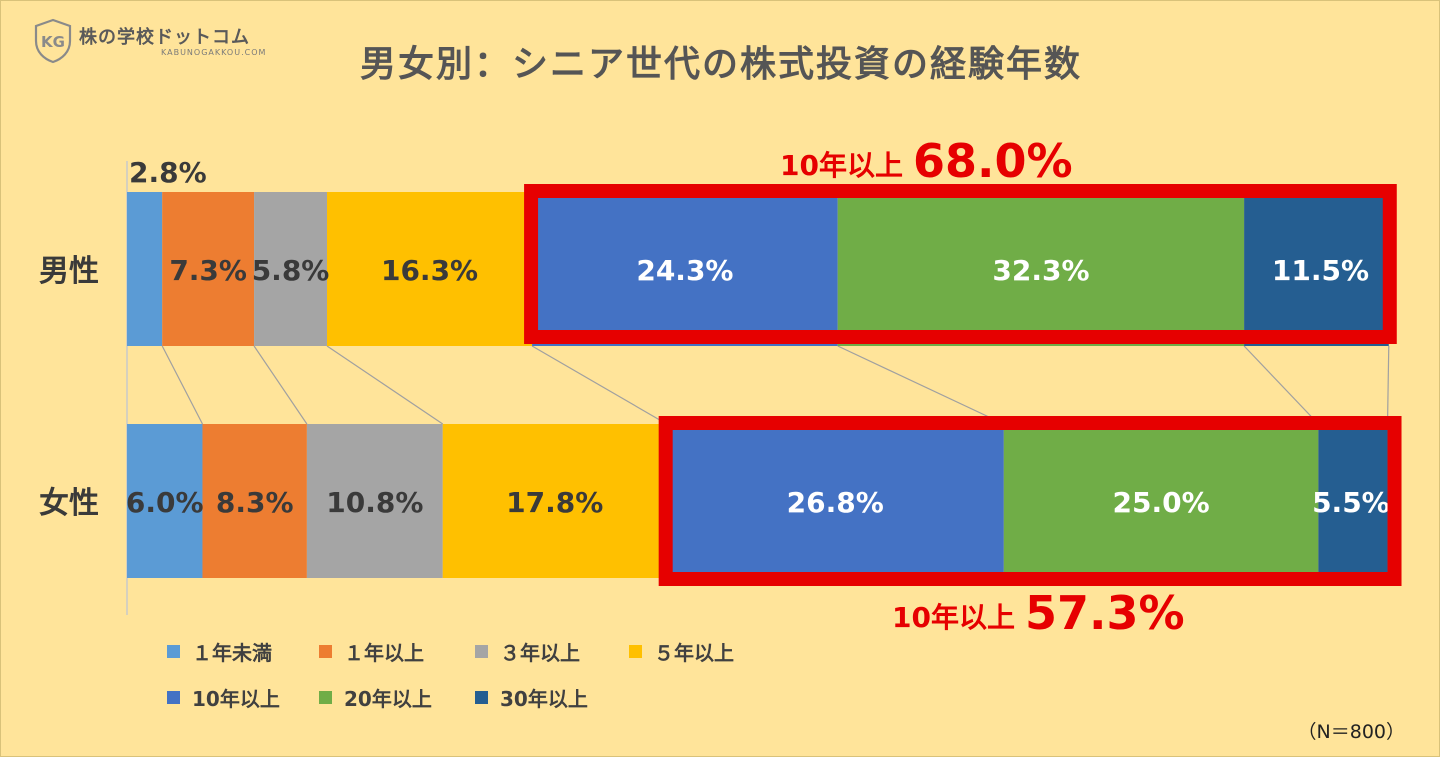 Image resolution: width=1440 pixels, height=758 pixels. Describe the element at coordinates (544, 699) in the screenshot. I see `legend-label: 30年以上` at that location.